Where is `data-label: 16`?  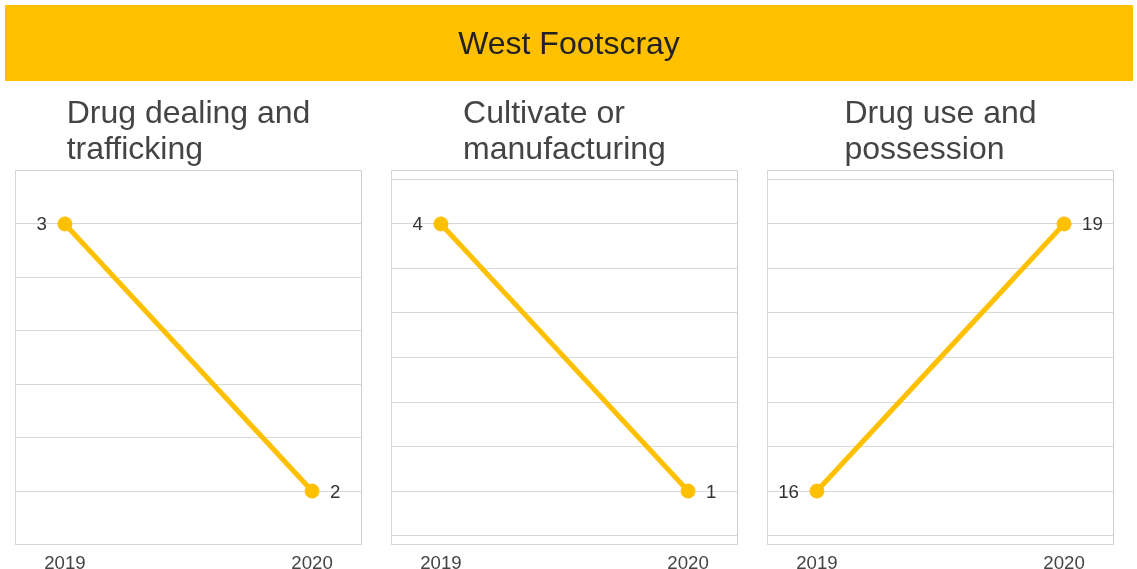
data-label: 16 is located at coordinates (788, 491).